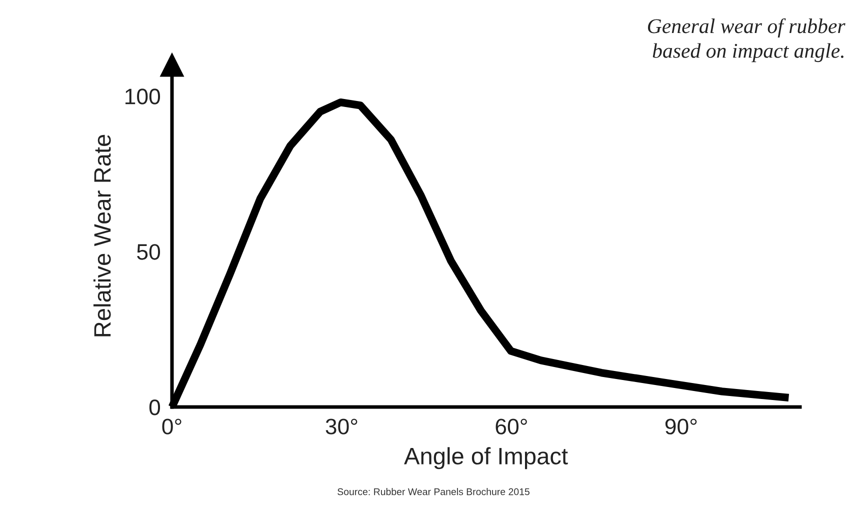  Describe the element at coordinates (148, 252) in the screenshot. I see `y-tick-label: 50` at that location.